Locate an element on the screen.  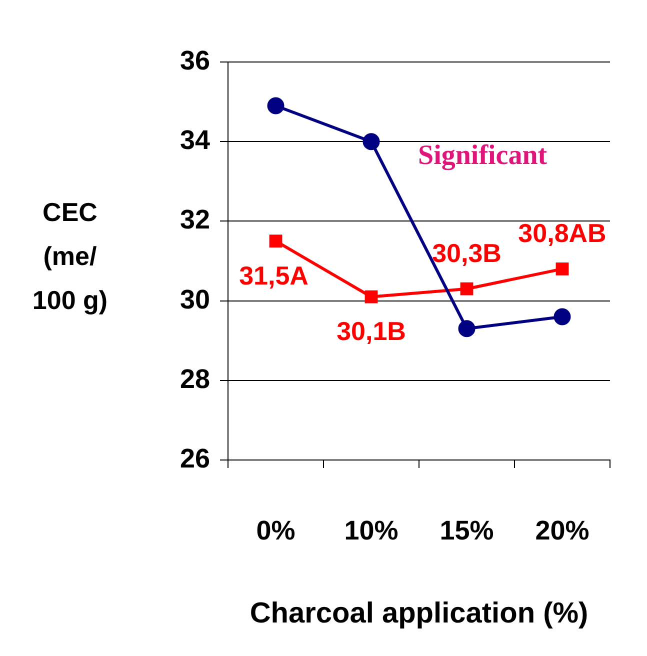
y-tick-label: 34 is located at coordinates (195, 140).